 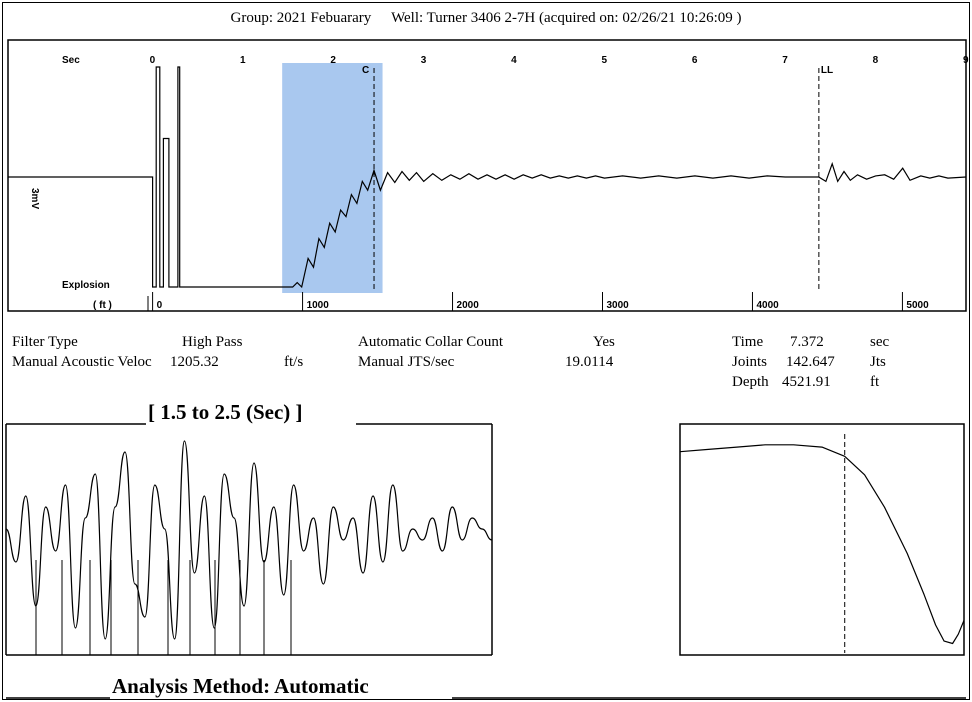 What do you see at coordinates (34, 198) in the screenshot?
I see `signal-label: 3mV` at bounding box center [34, 198].